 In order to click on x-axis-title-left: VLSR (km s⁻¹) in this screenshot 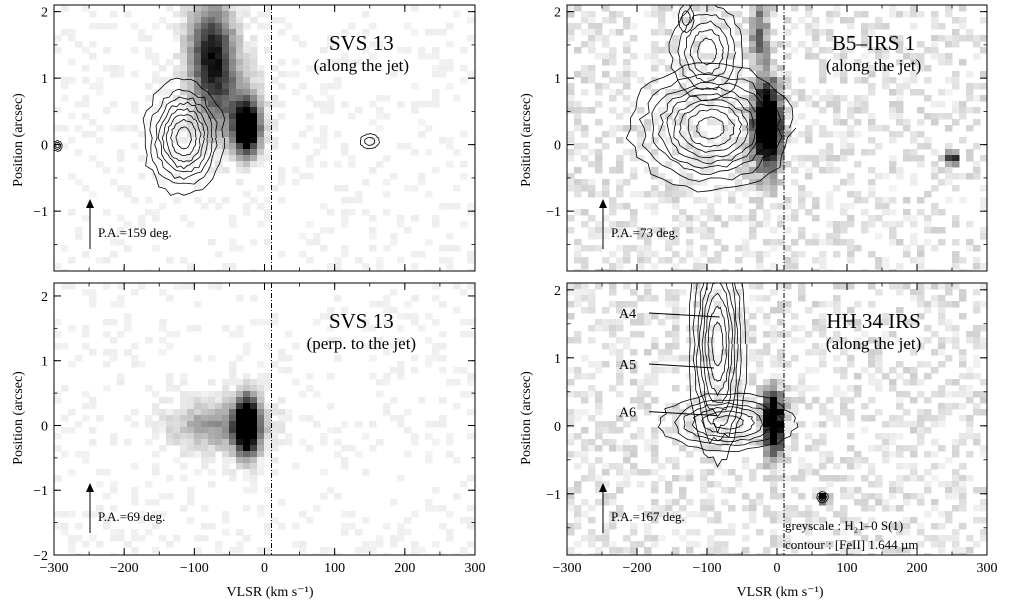, I will do `click(269, 592)`.